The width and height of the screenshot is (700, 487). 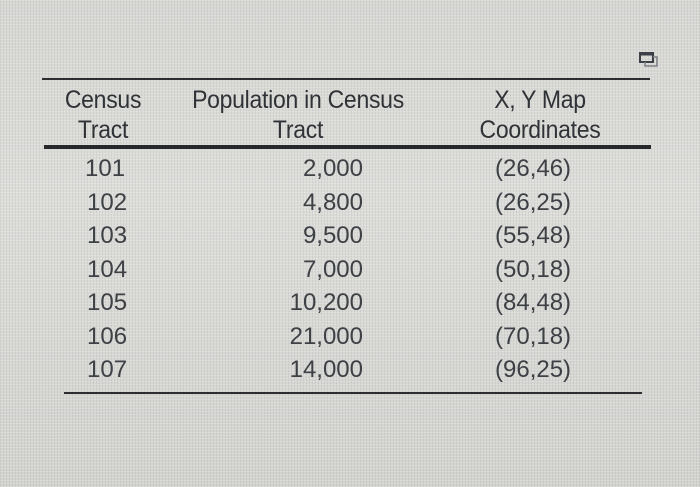 What do you see at coordinates (533, 168) in the screenshot?
I see `cell-coordinates: (26,46)` at bounding box center [533, 168].